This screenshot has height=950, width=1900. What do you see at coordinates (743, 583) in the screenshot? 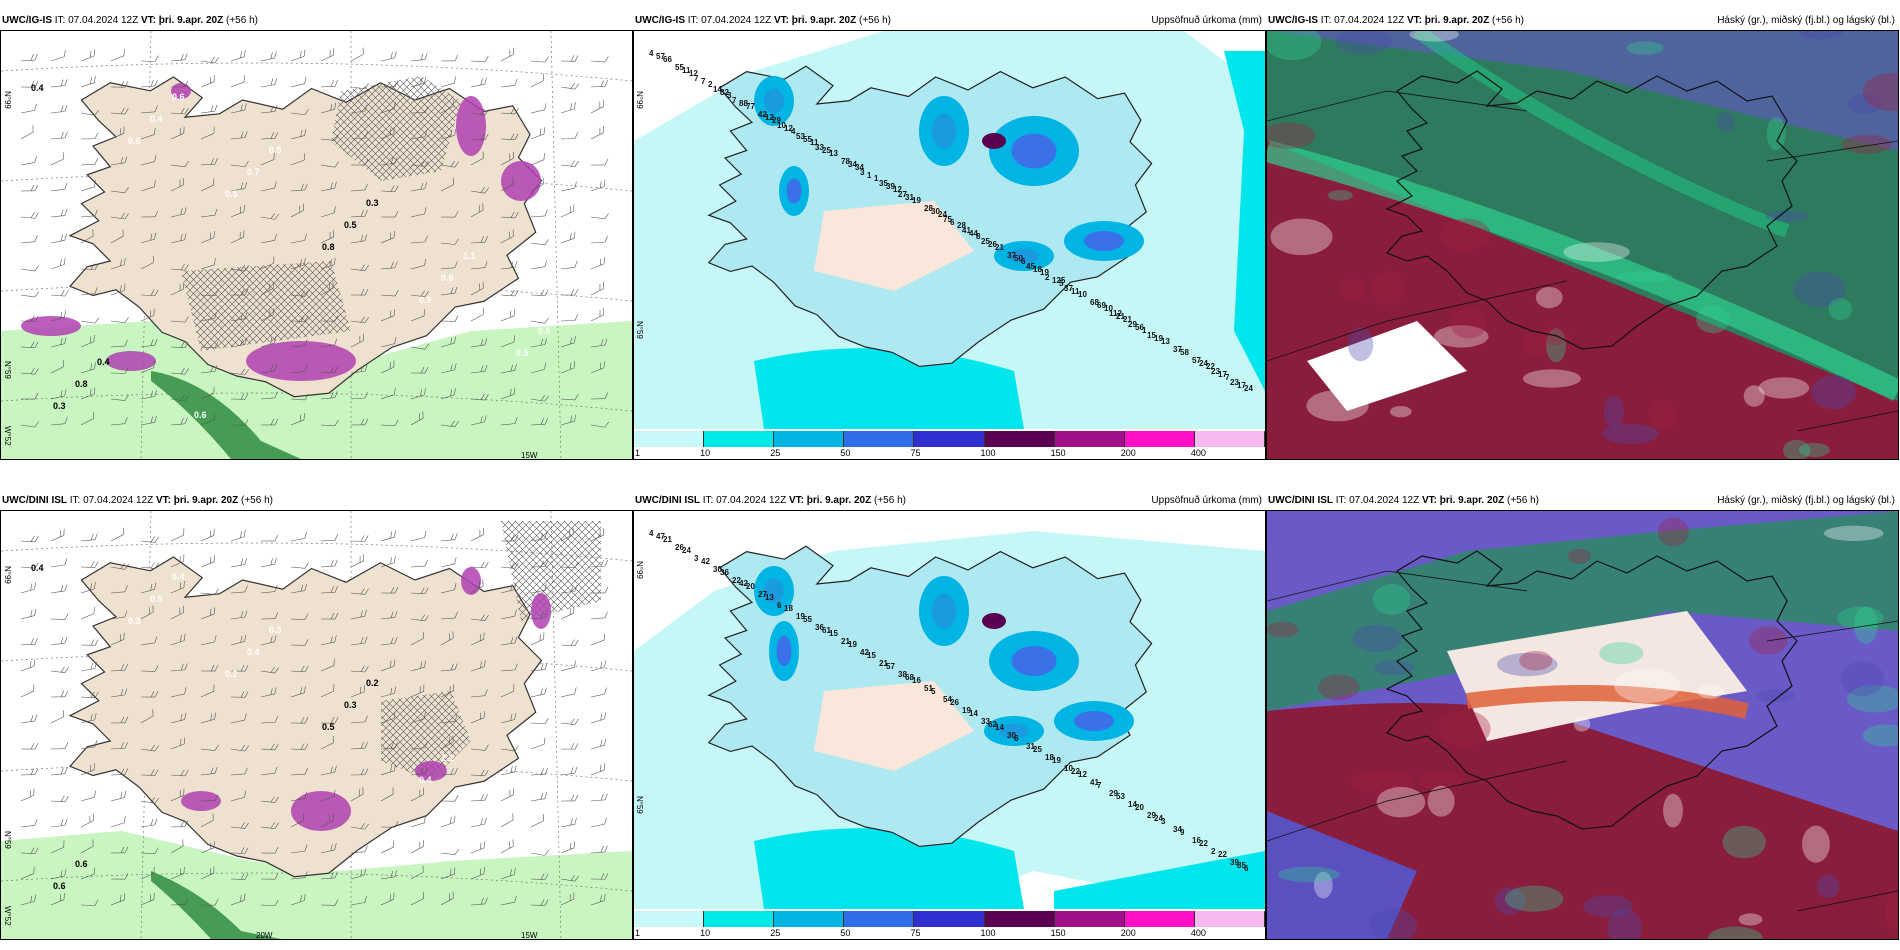
I see `precip-value-label: 42` at bounding box center [743, 583].